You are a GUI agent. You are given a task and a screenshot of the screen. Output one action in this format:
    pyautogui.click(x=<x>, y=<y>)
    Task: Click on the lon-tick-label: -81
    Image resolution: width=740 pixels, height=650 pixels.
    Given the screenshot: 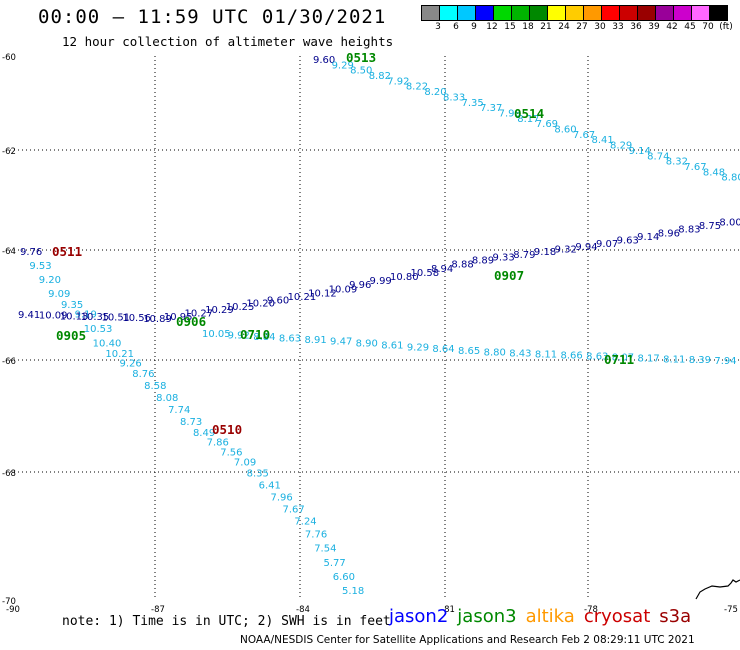 What is the action you would take?
    pyautogui.click(x=448, y=610)
    